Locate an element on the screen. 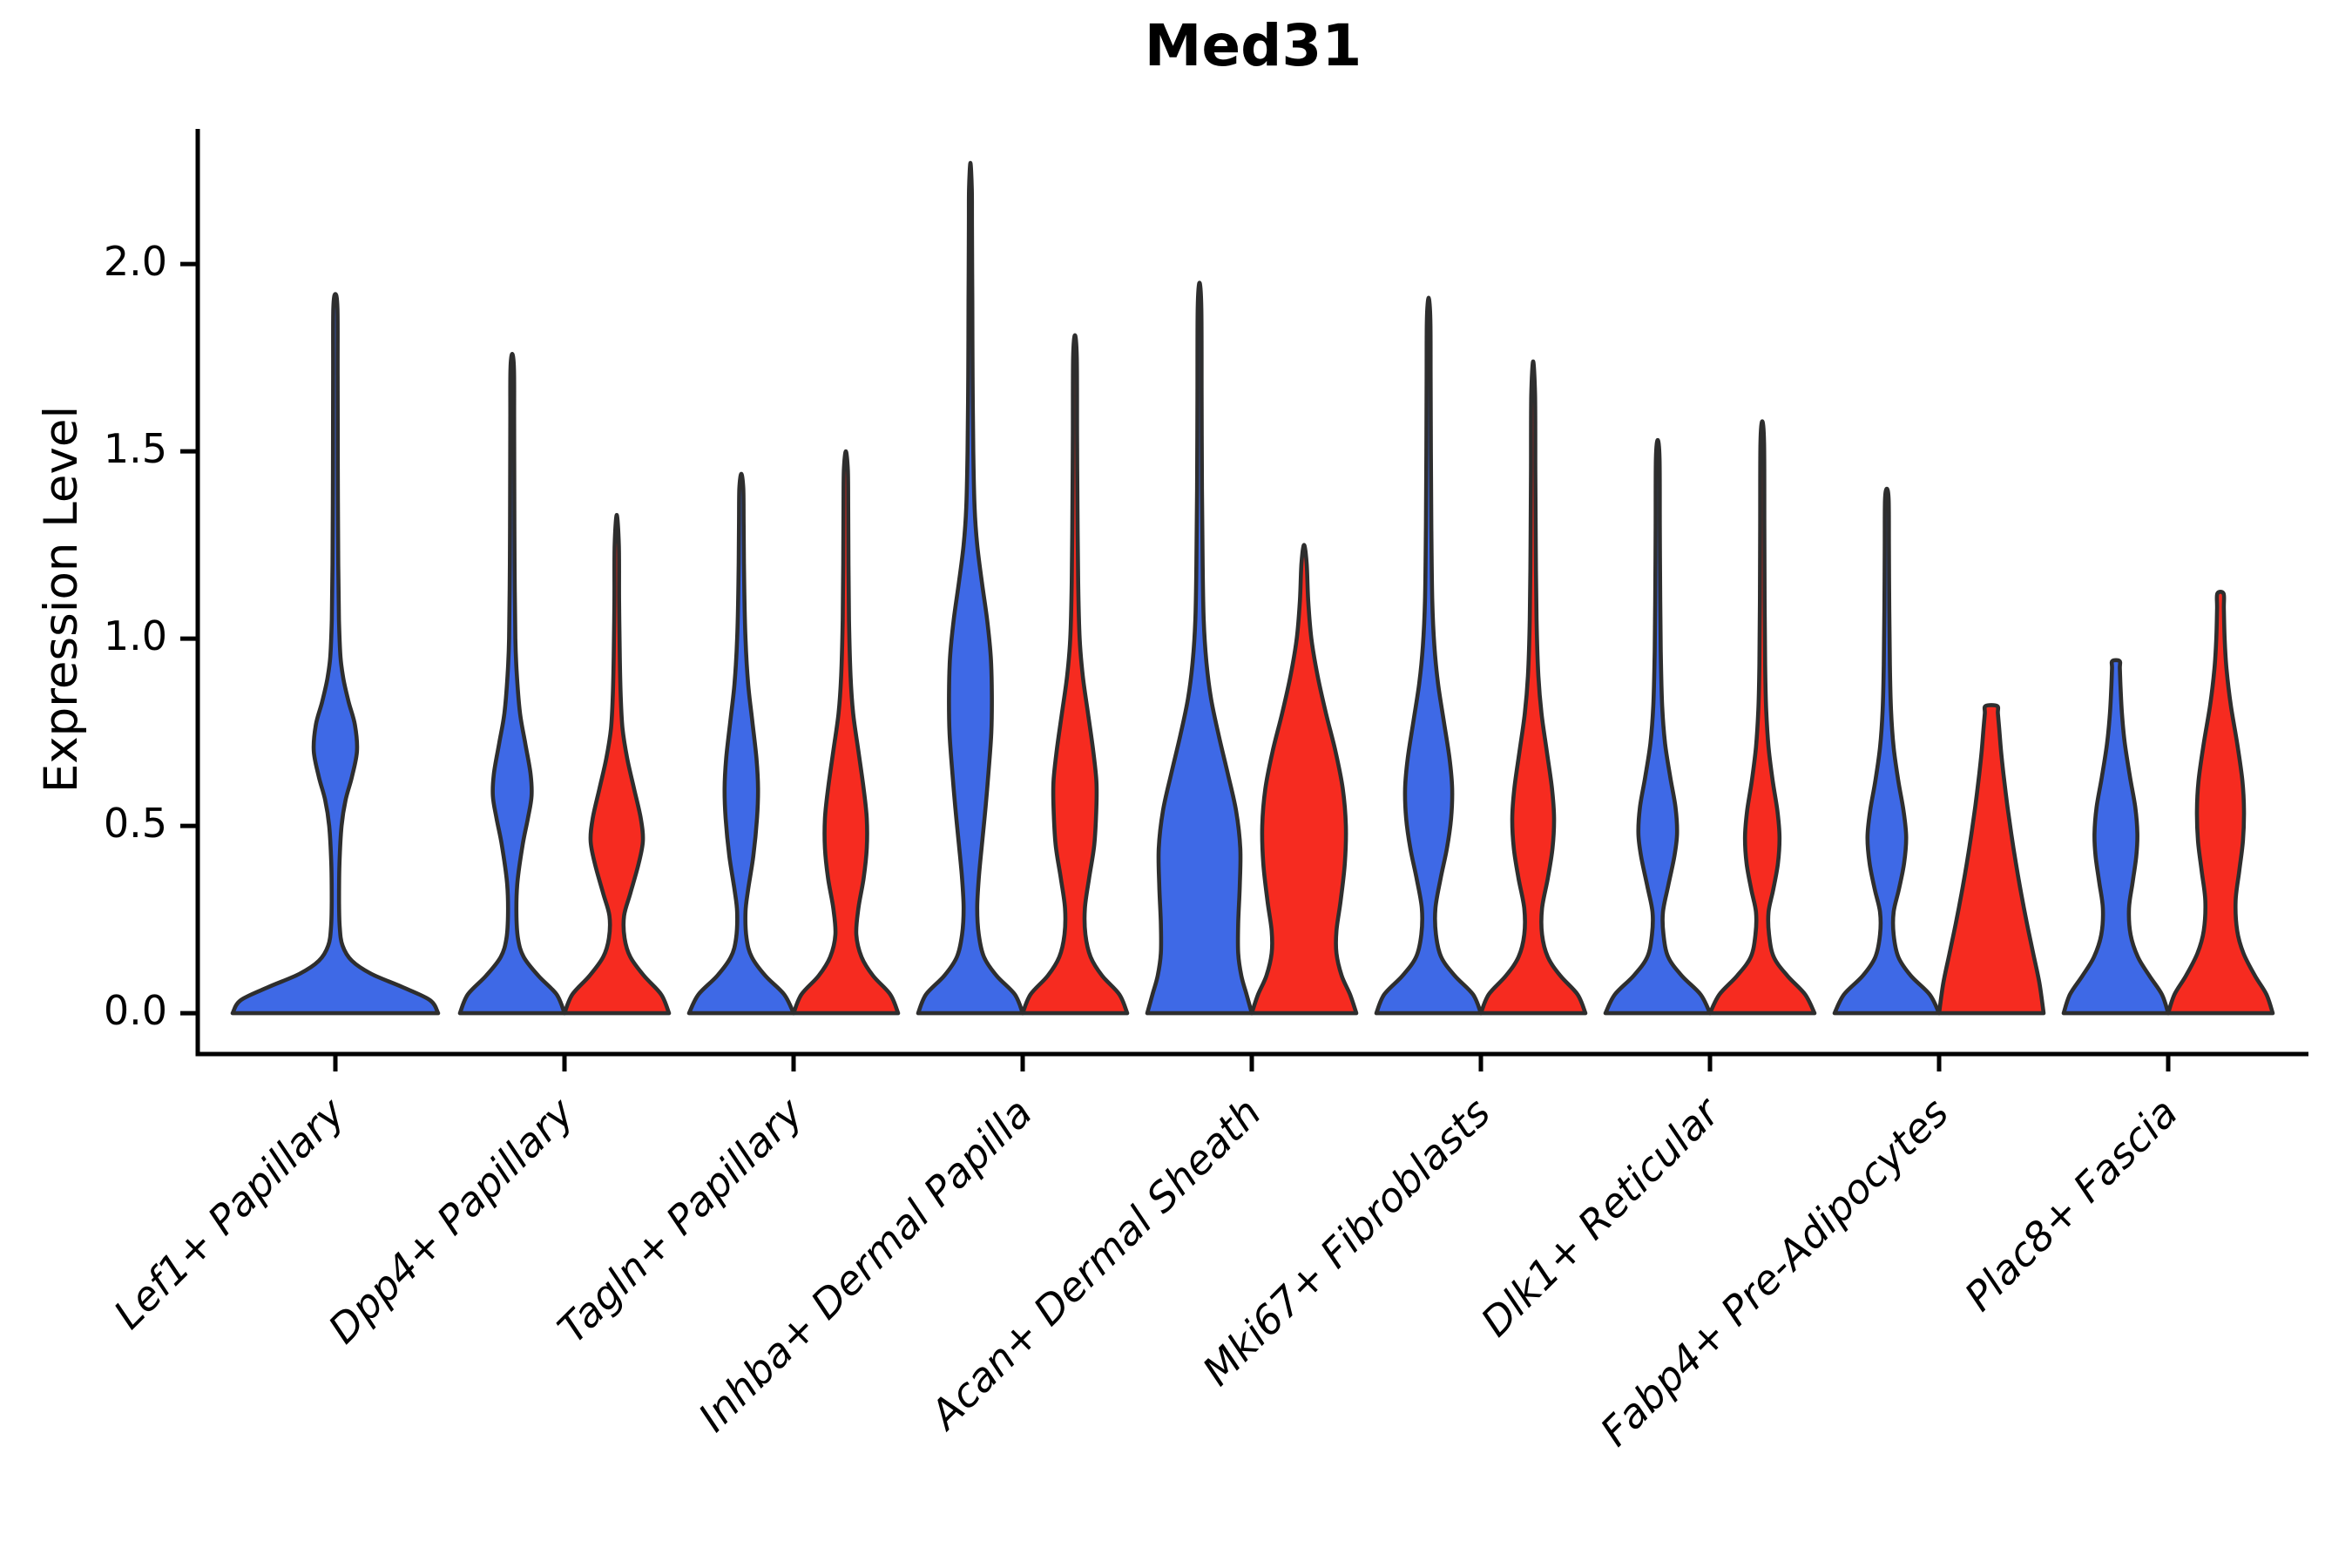 The image size is (2352, 1568). violin-inhba-dermal-papilla-red is located at coordinates (1075, 674).